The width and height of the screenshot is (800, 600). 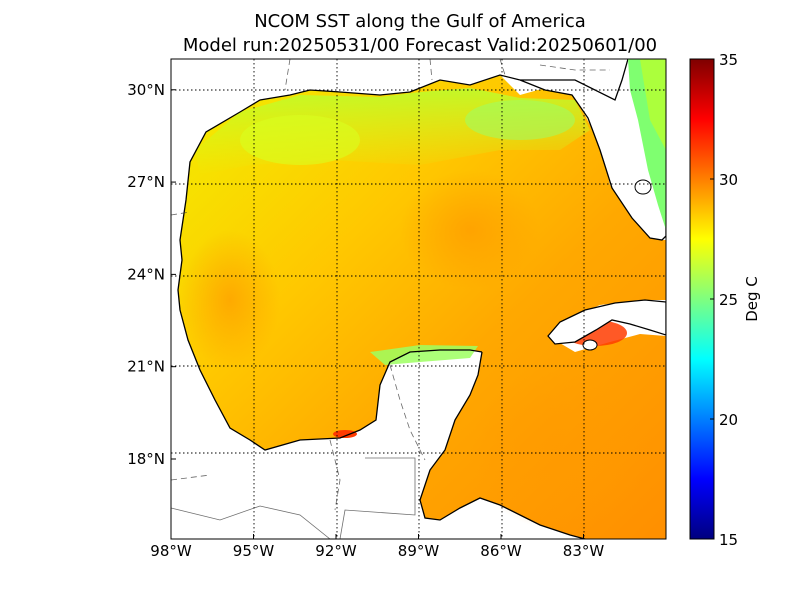 What do you see at coordinates (728, 420) in the screenshot?
I see `colorbar-tick-label: 20` at bounding box center [728, 420].